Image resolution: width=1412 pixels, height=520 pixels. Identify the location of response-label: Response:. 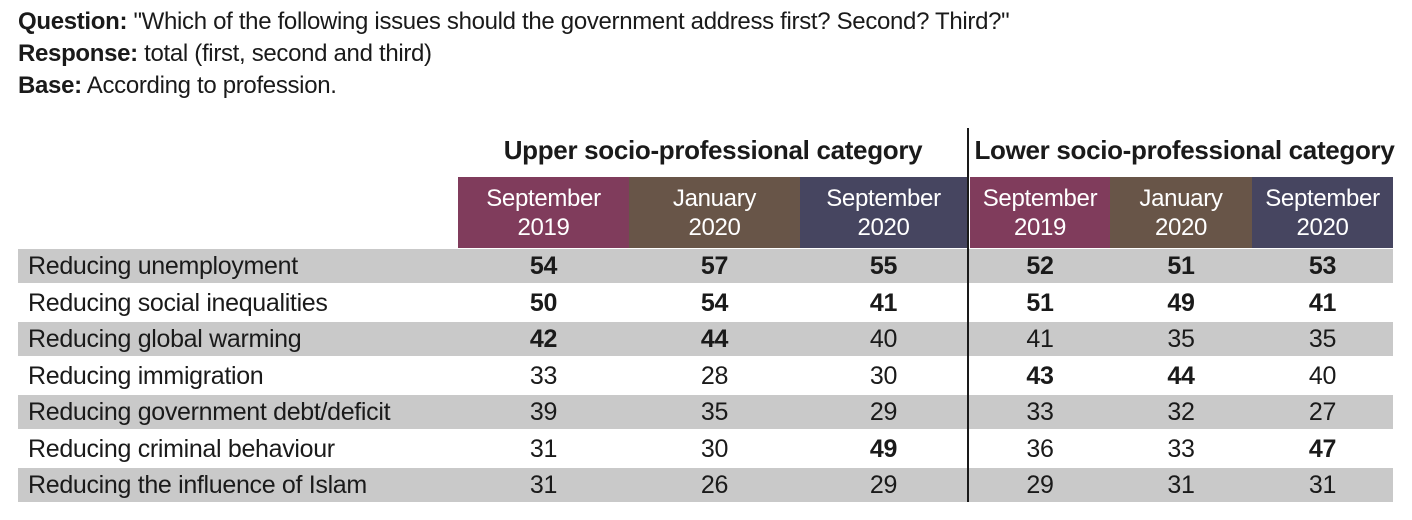
(78, 53).